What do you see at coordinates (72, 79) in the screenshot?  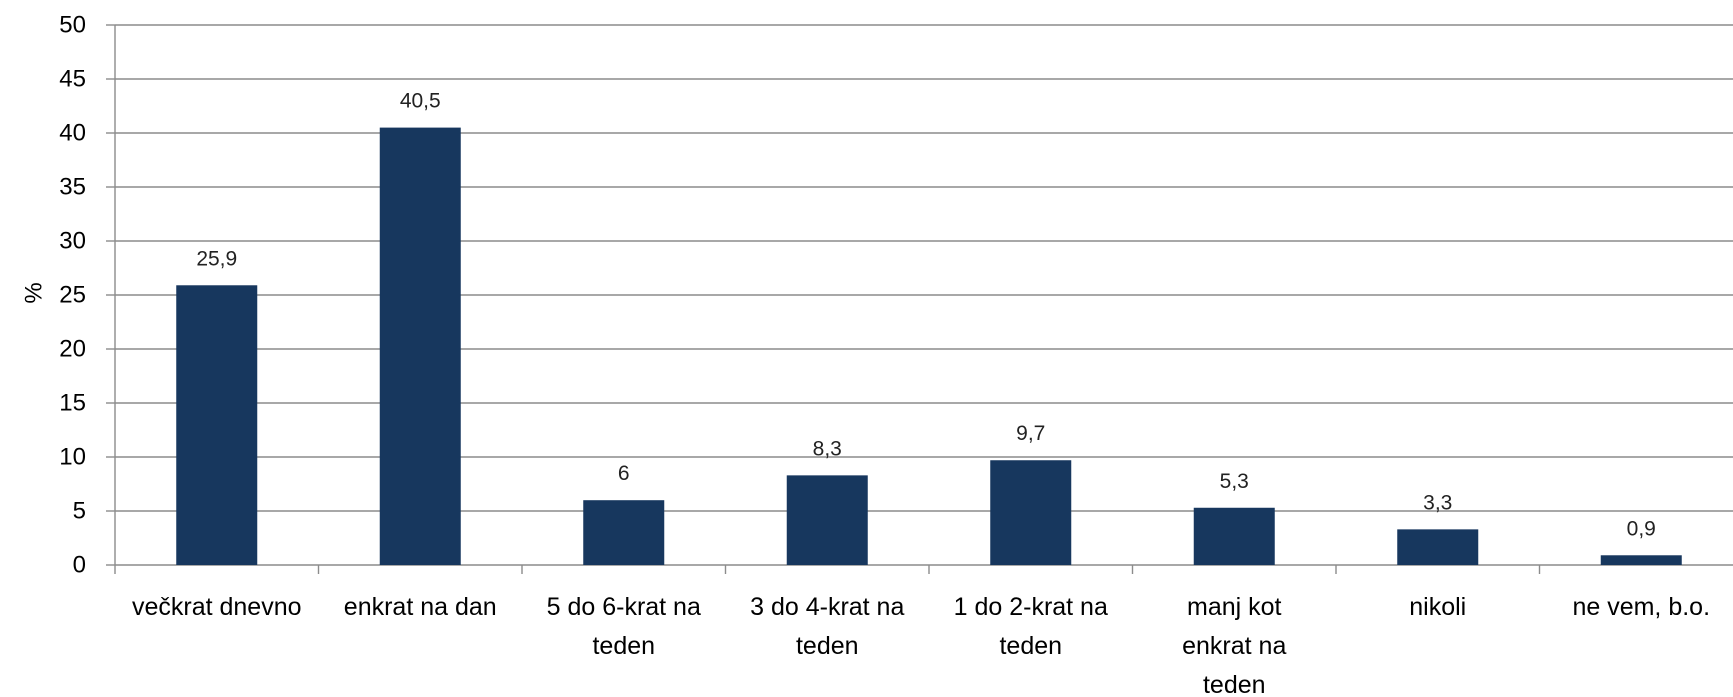 I see `y-tick-label: 45` at bounding box center [72, 79].